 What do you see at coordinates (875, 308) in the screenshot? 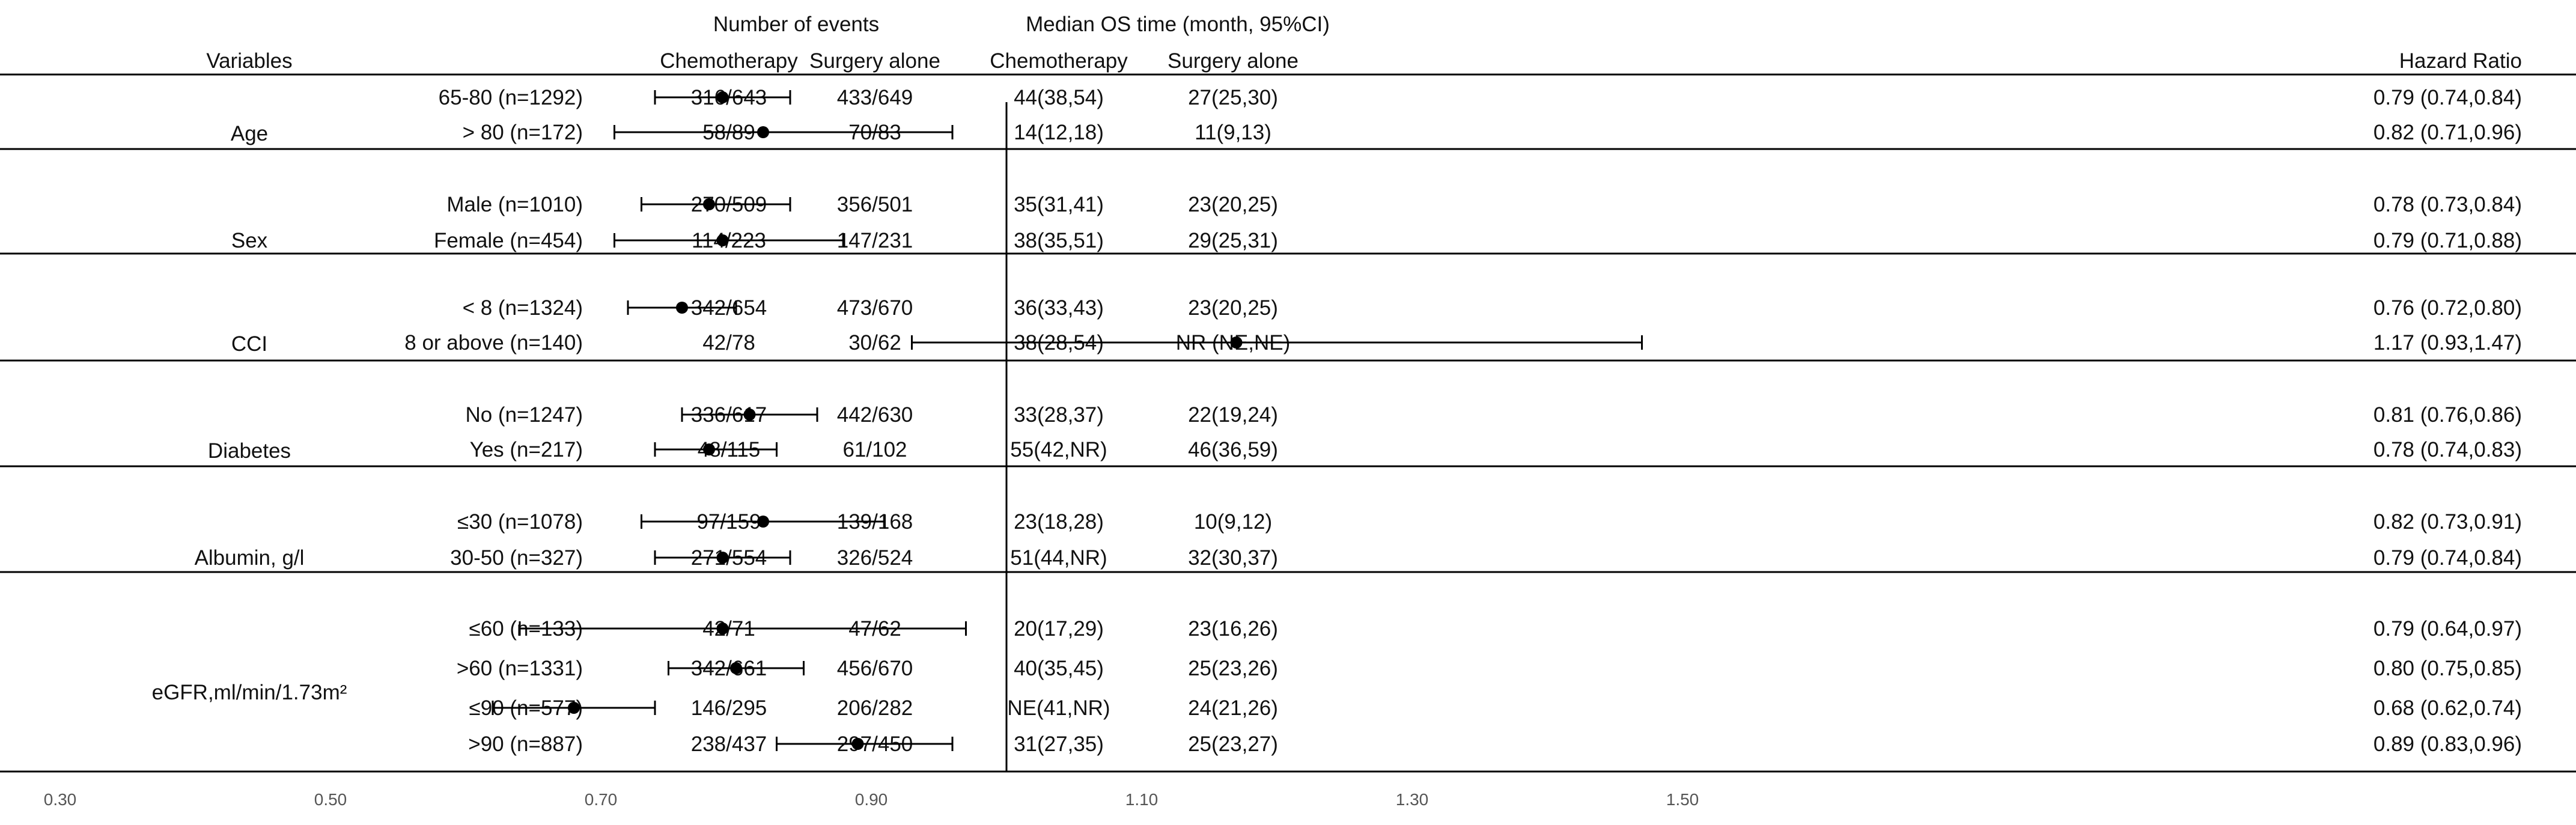
I see `surgery-events-cell: 473/670` at bounding box center [875, 308].